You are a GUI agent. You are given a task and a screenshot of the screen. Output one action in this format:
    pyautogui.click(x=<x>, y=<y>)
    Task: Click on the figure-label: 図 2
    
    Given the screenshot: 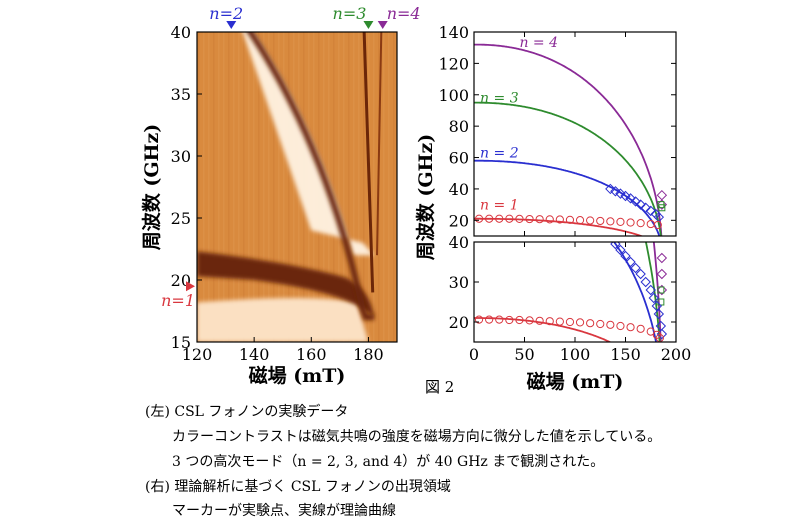 What is the action you would take?
    pyautogui.click(x=440, y=387)
    